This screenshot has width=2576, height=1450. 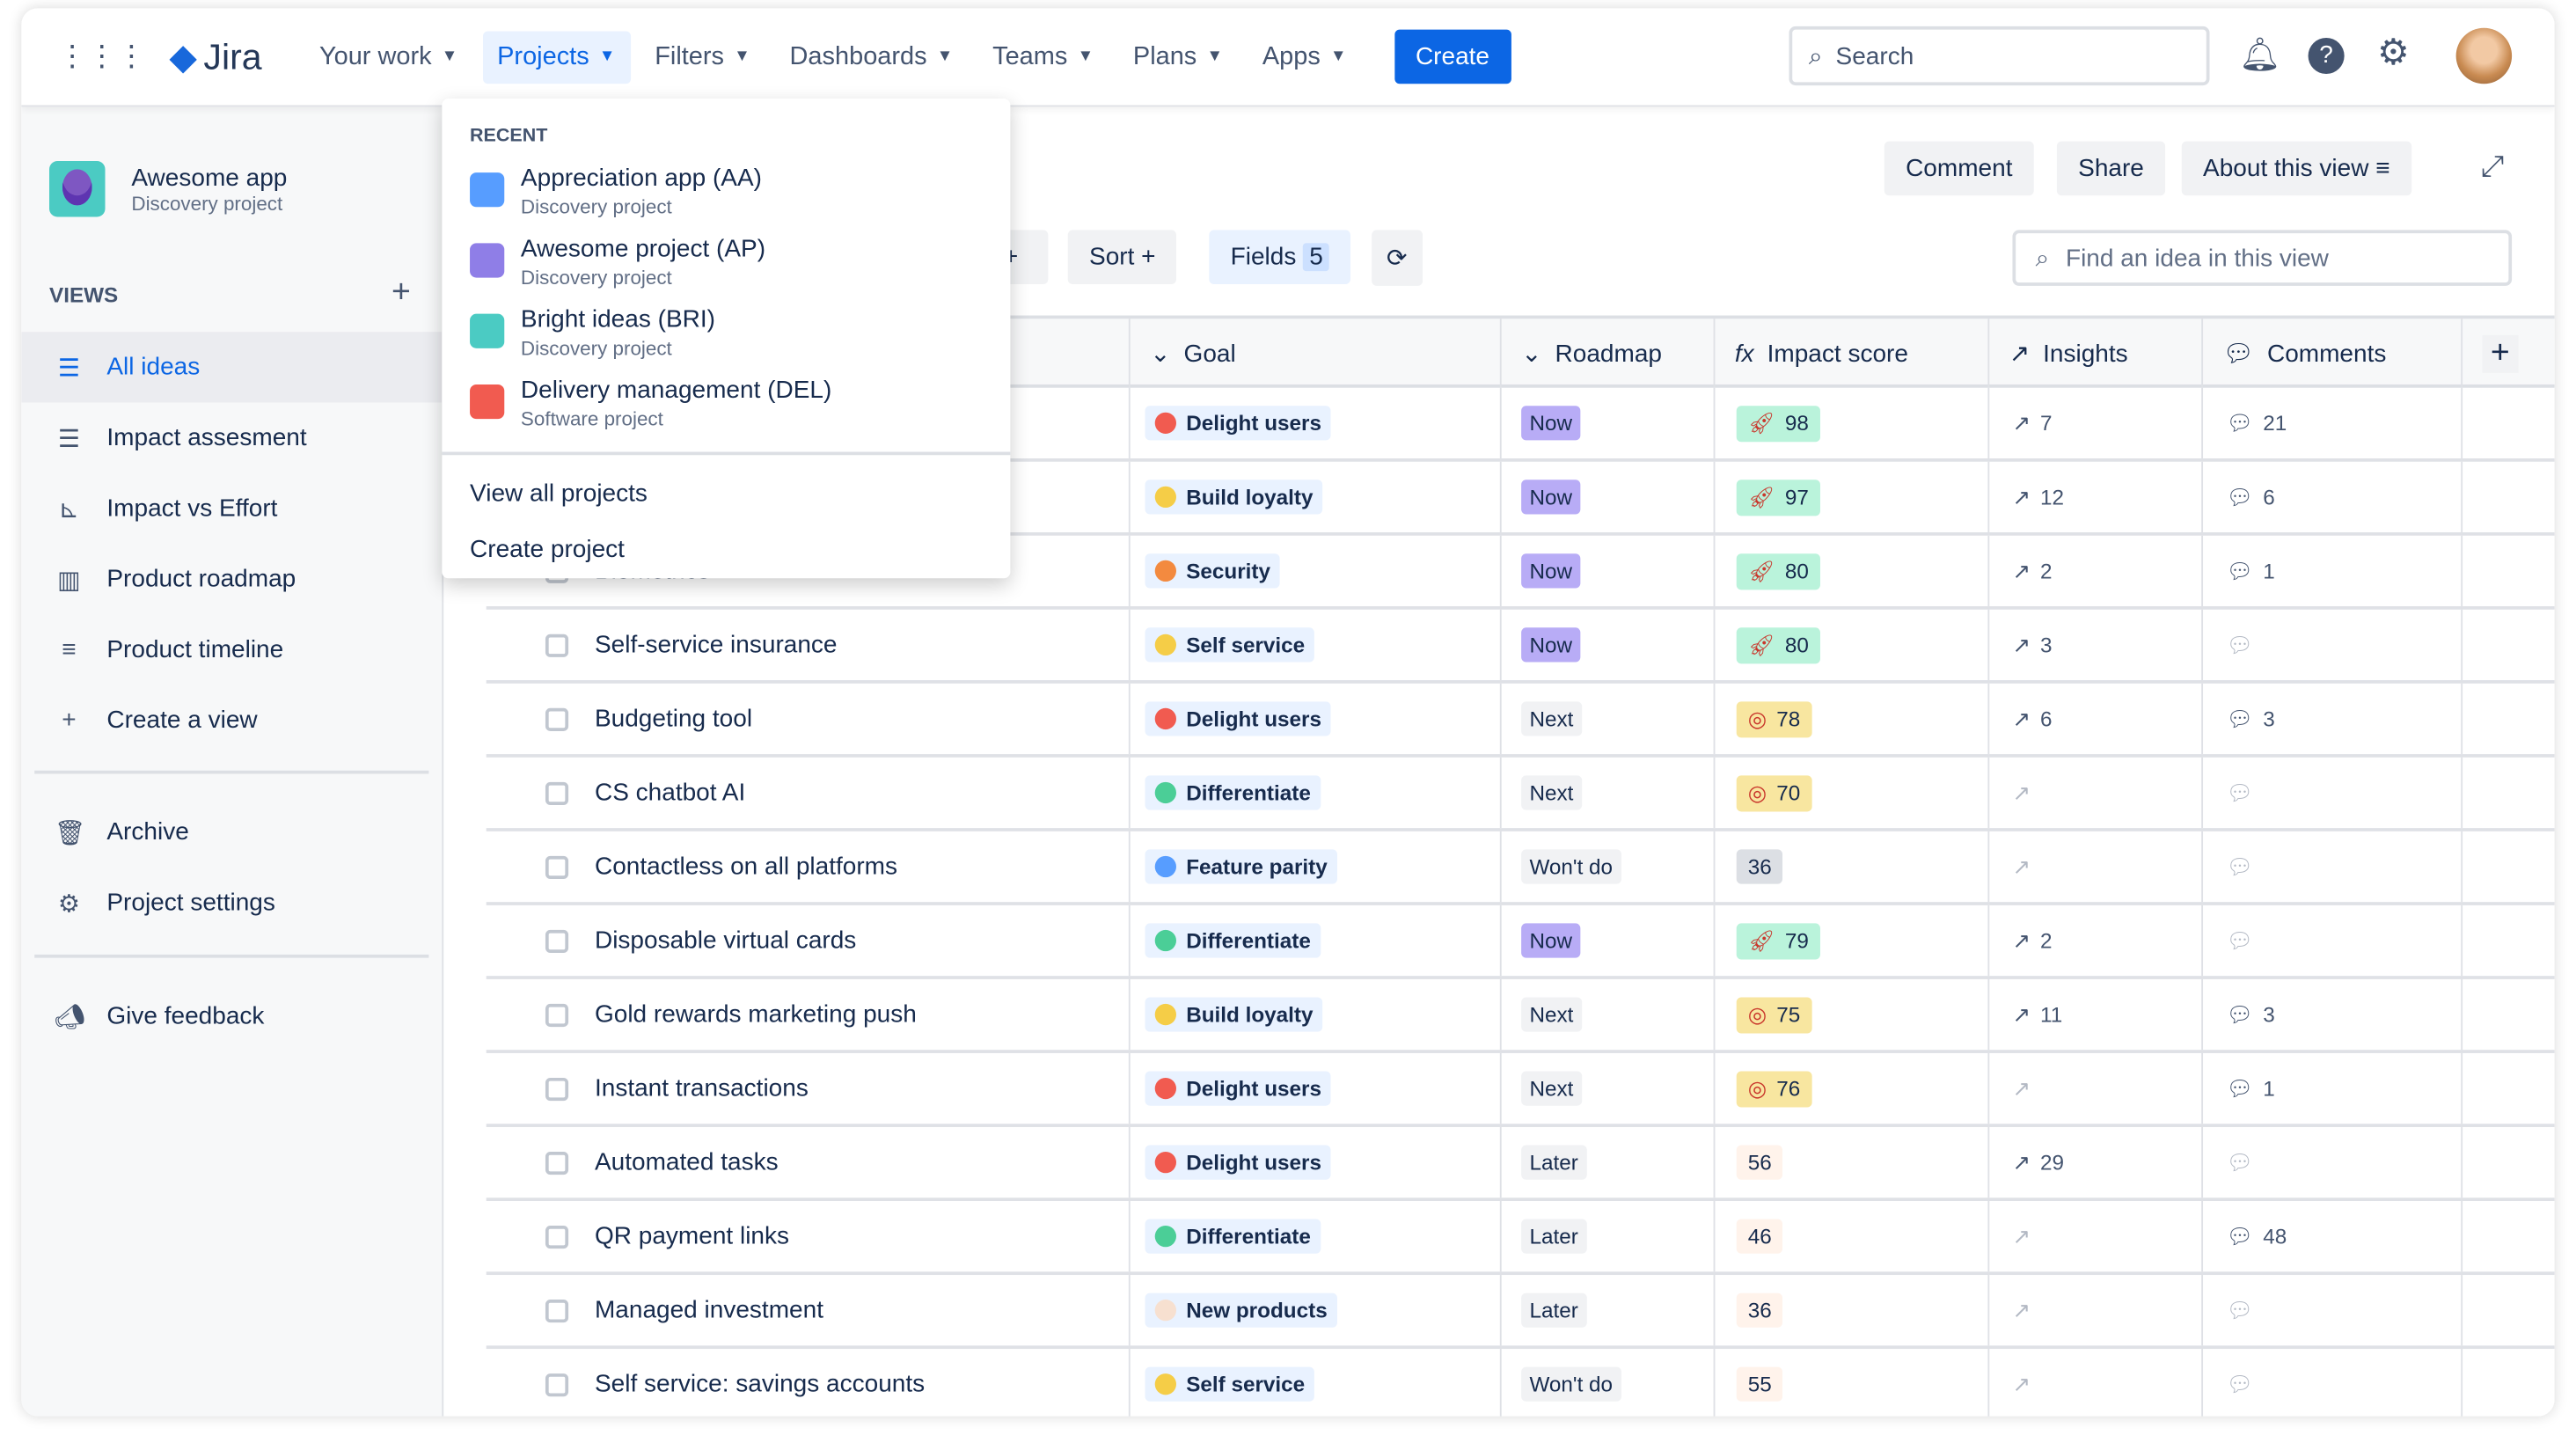 What do you see at coordinates (1959, 168) in the screenshot?
I see `comment-button: Comment` at bounding box center [1959, 168].